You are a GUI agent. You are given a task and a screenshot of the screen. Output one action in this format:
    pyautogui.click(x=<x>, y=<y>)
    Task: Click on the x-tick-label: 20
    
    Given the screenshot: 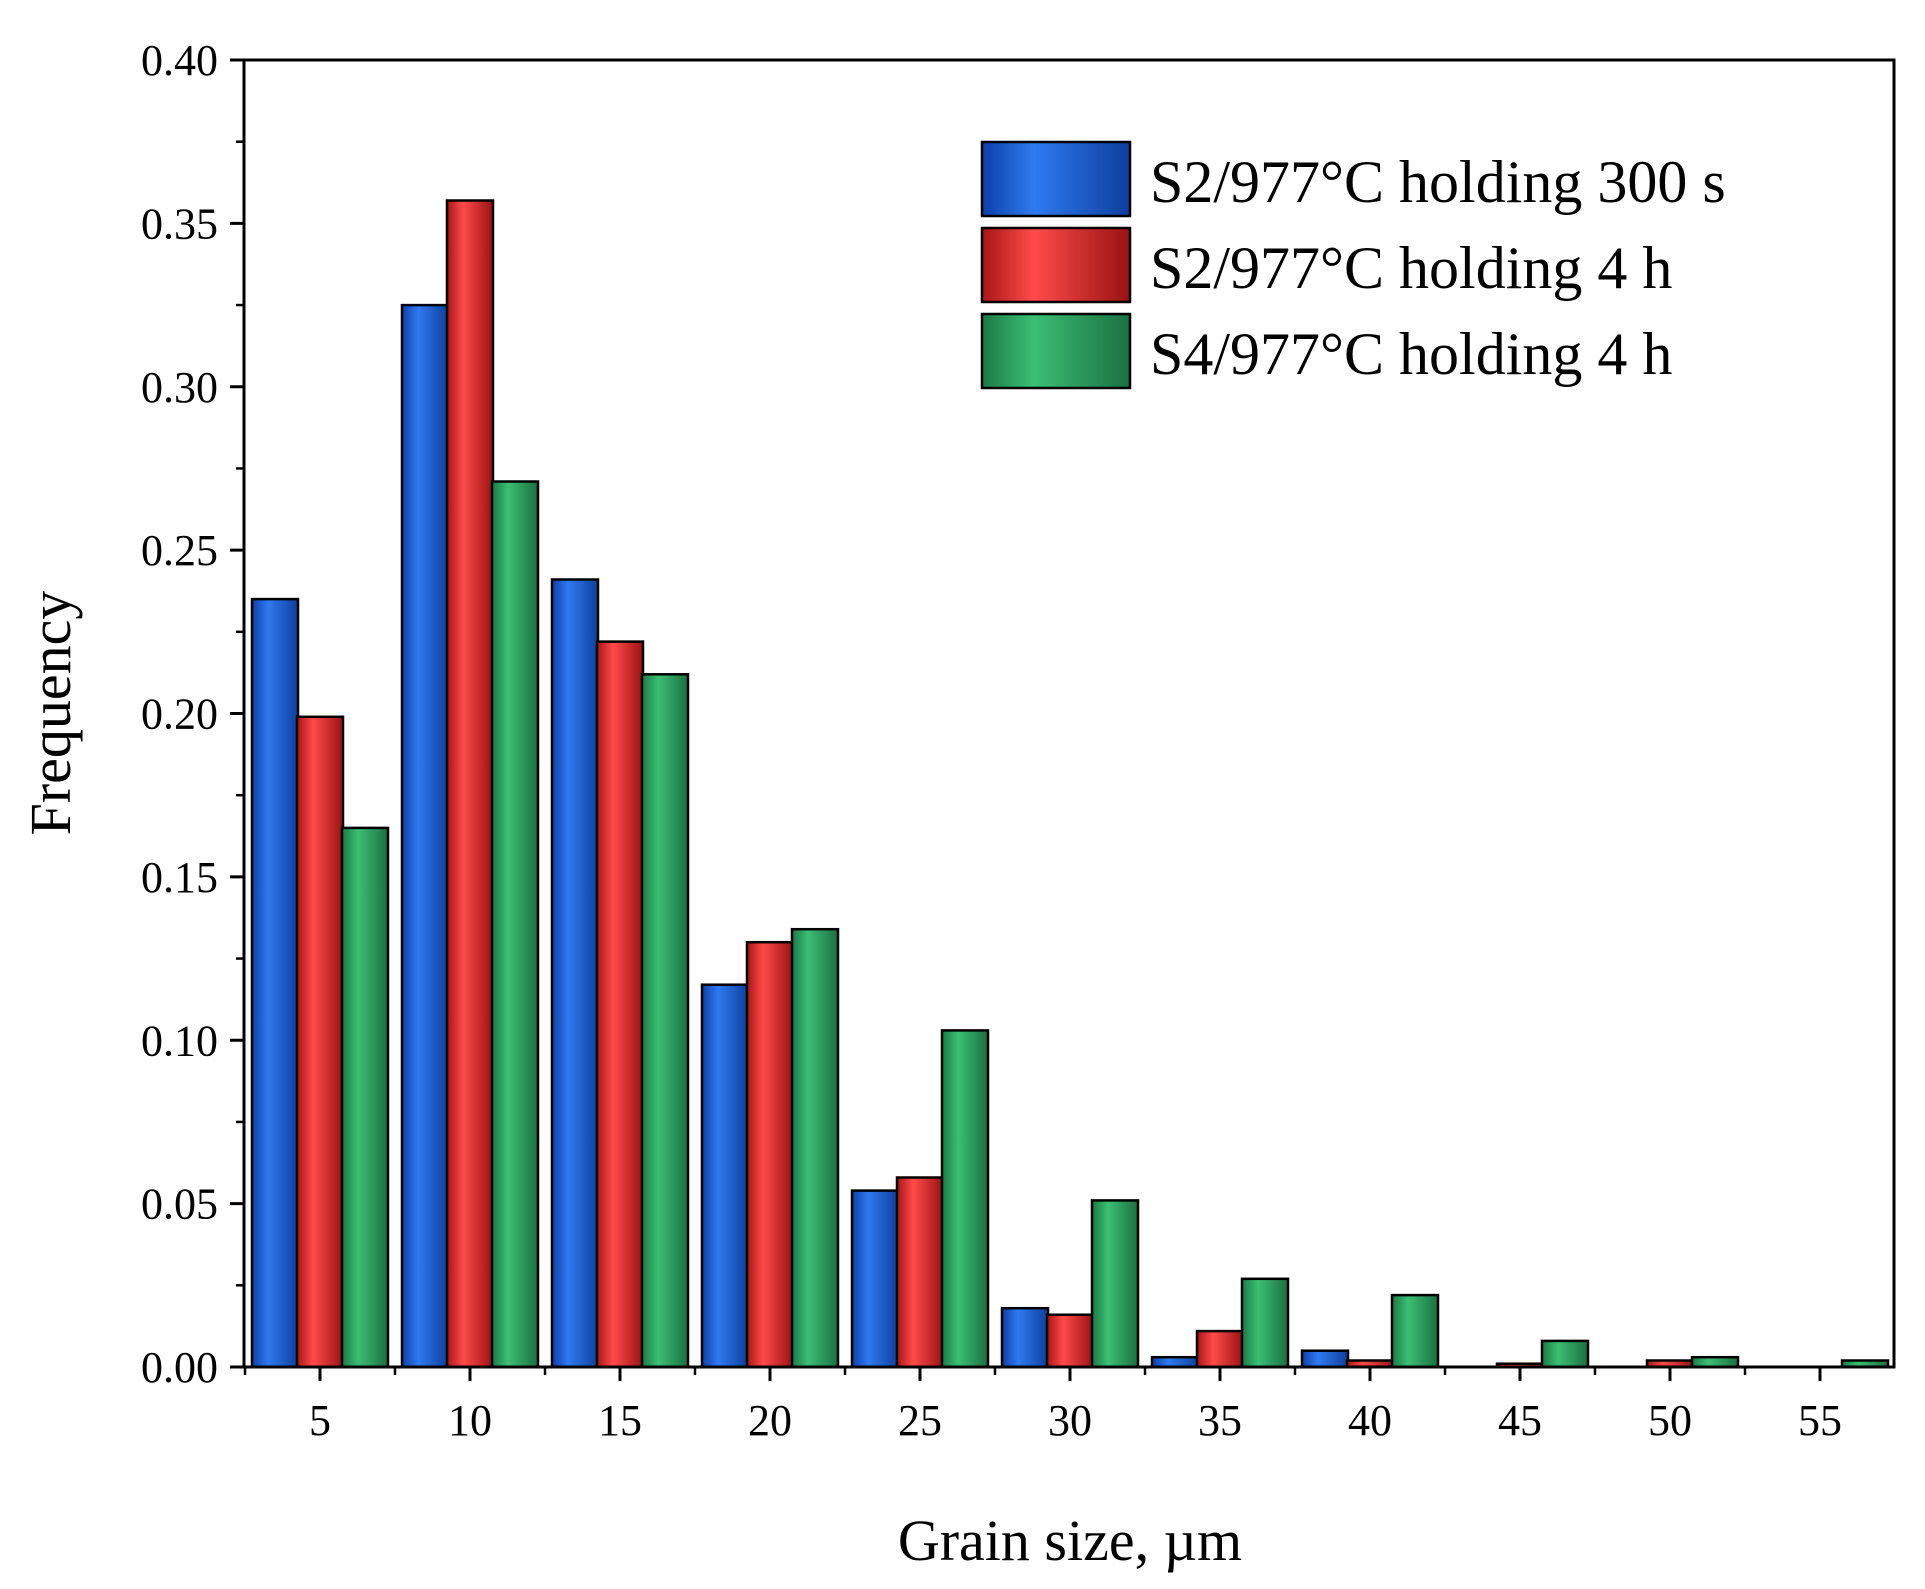 What is the action you would take?
    pyautogui.click(x=770, y=1420)
    